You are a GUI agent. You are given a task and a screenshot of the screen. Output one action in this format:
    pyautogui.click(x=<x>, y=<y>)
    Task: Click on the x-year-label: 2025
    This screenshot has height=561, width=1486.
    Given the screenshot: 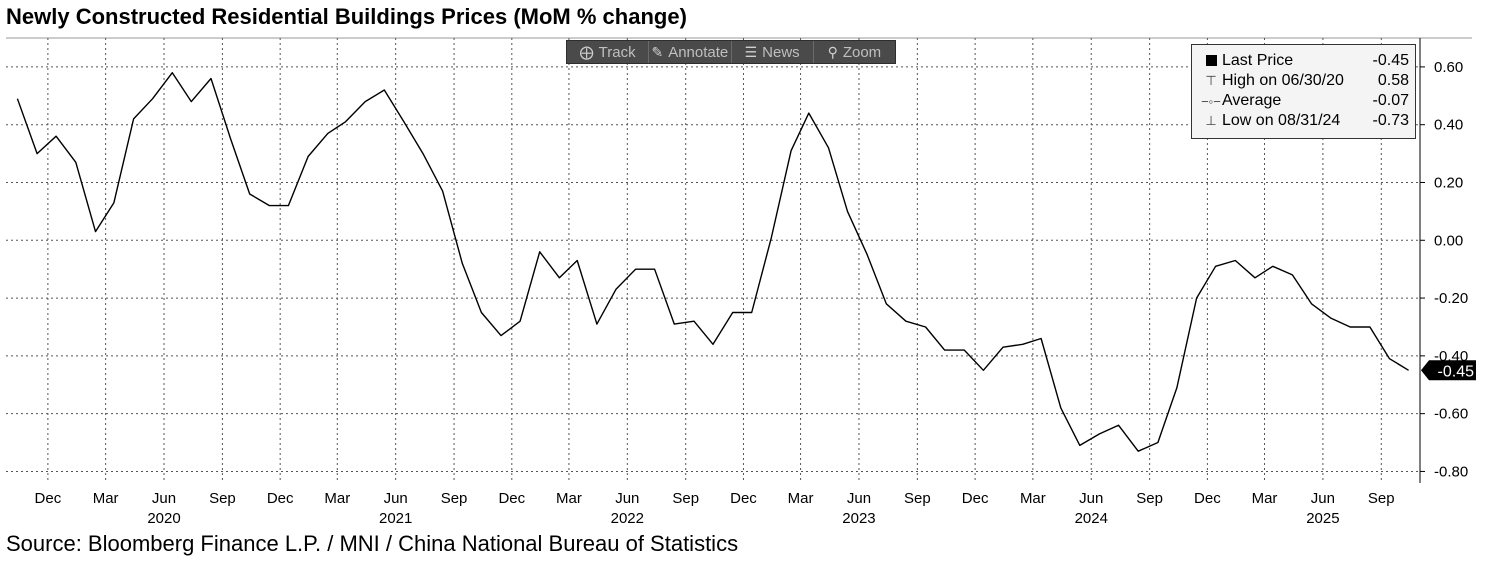 What is the action you would take?
    pyautogui.click(x=1322, y=518)
    